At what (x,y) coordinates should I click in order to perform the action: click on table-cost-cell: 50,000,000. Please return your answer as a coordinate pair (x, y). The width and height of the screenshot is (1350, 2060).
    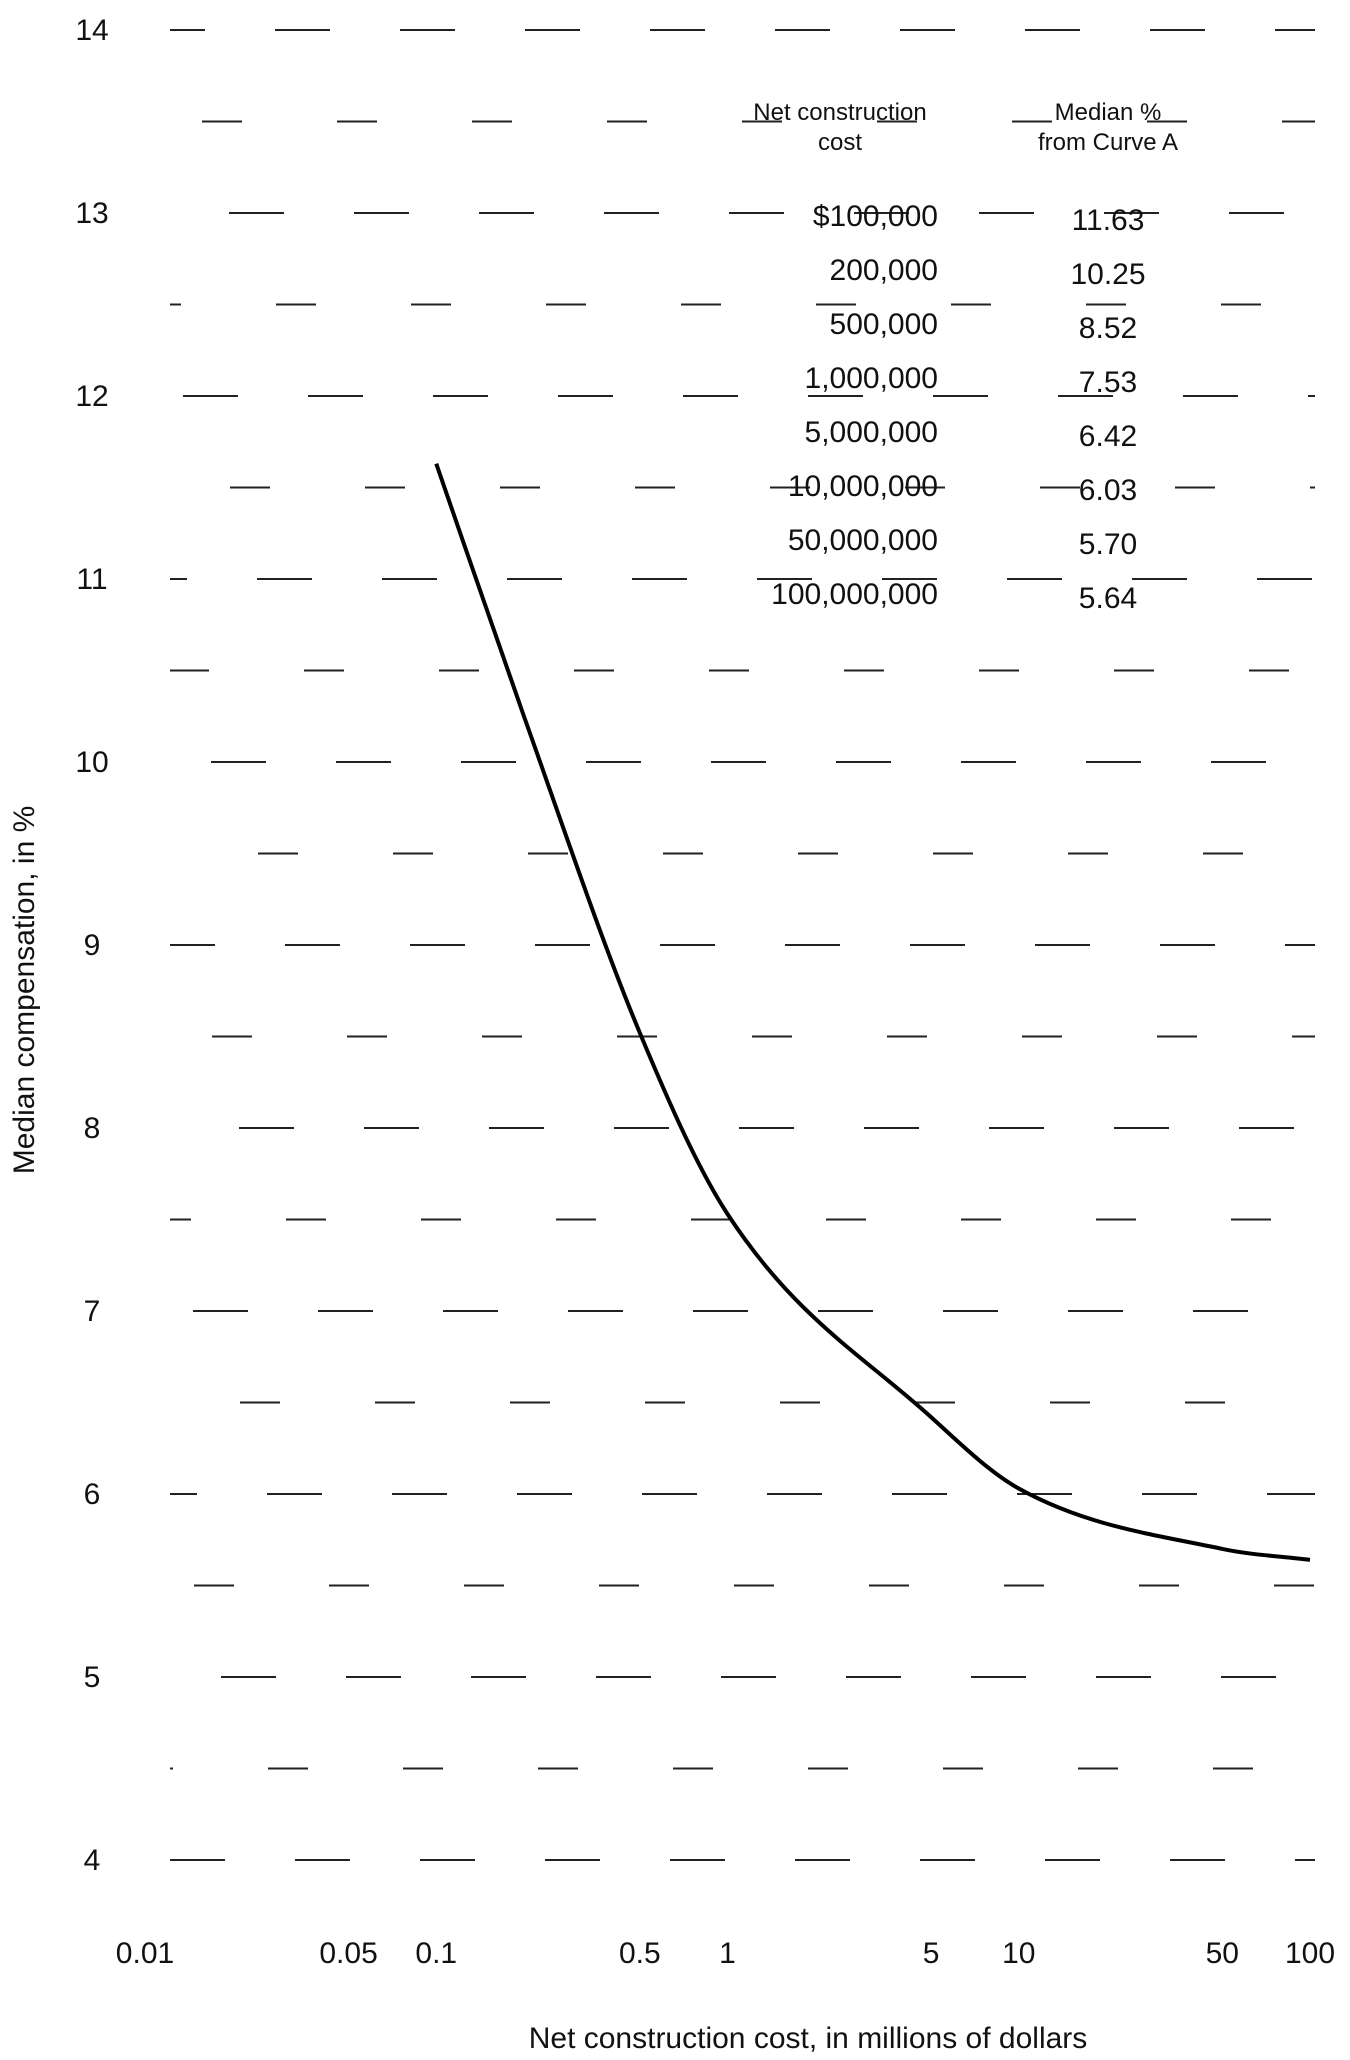
    Looking at the image, I should click on (863, 540).